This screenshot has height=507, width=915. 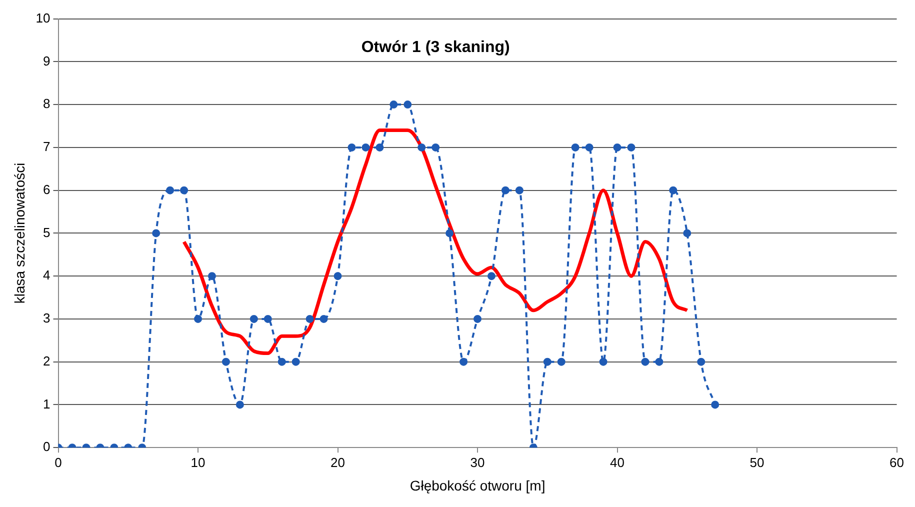 What do you see at coordinates (617, 462) in the screenshot?
I see `x-tick-label: 40` at bounding box center [617, 462].